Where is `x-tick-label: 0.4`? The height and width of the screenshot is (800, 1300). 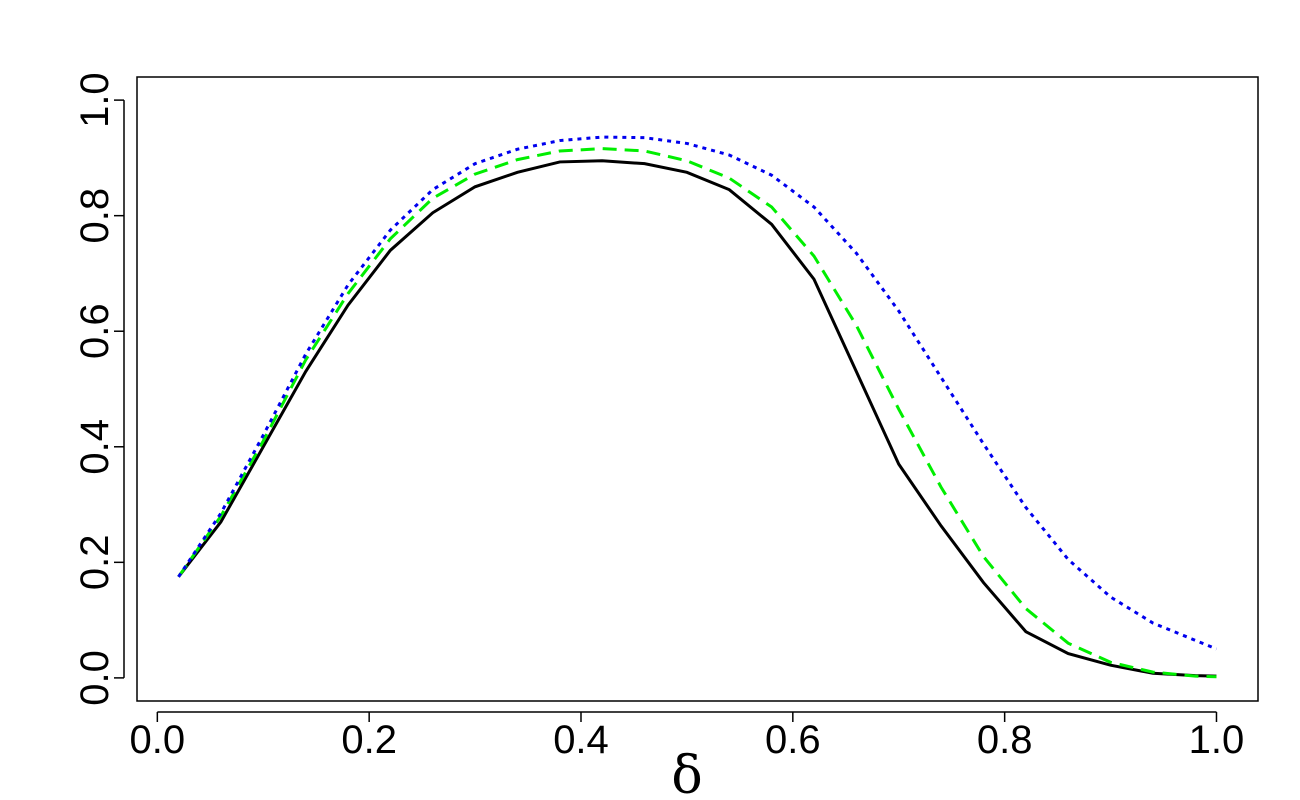
x-tick-label: 0.4 is located at coordinates (581, 740).